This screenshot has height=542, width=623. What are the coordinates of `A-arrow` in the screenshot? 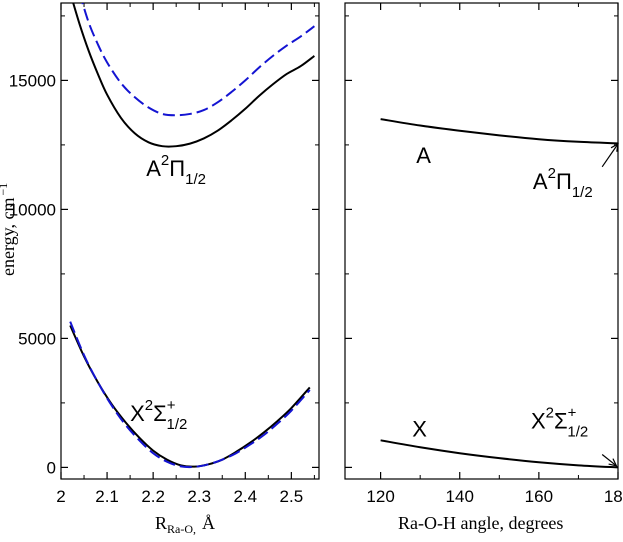 It's located at (610, 155).